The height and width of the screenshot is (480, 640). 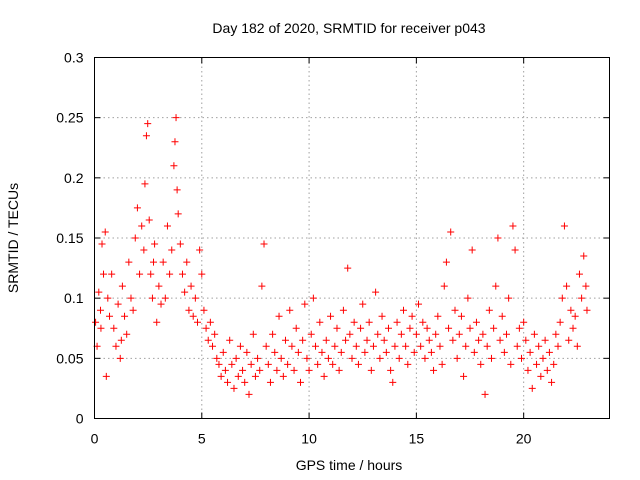 What do you see at coordinates (74, 58) in the screenshot?
I see `y-tick-label: 0.3` at bounding box center [74, 58].